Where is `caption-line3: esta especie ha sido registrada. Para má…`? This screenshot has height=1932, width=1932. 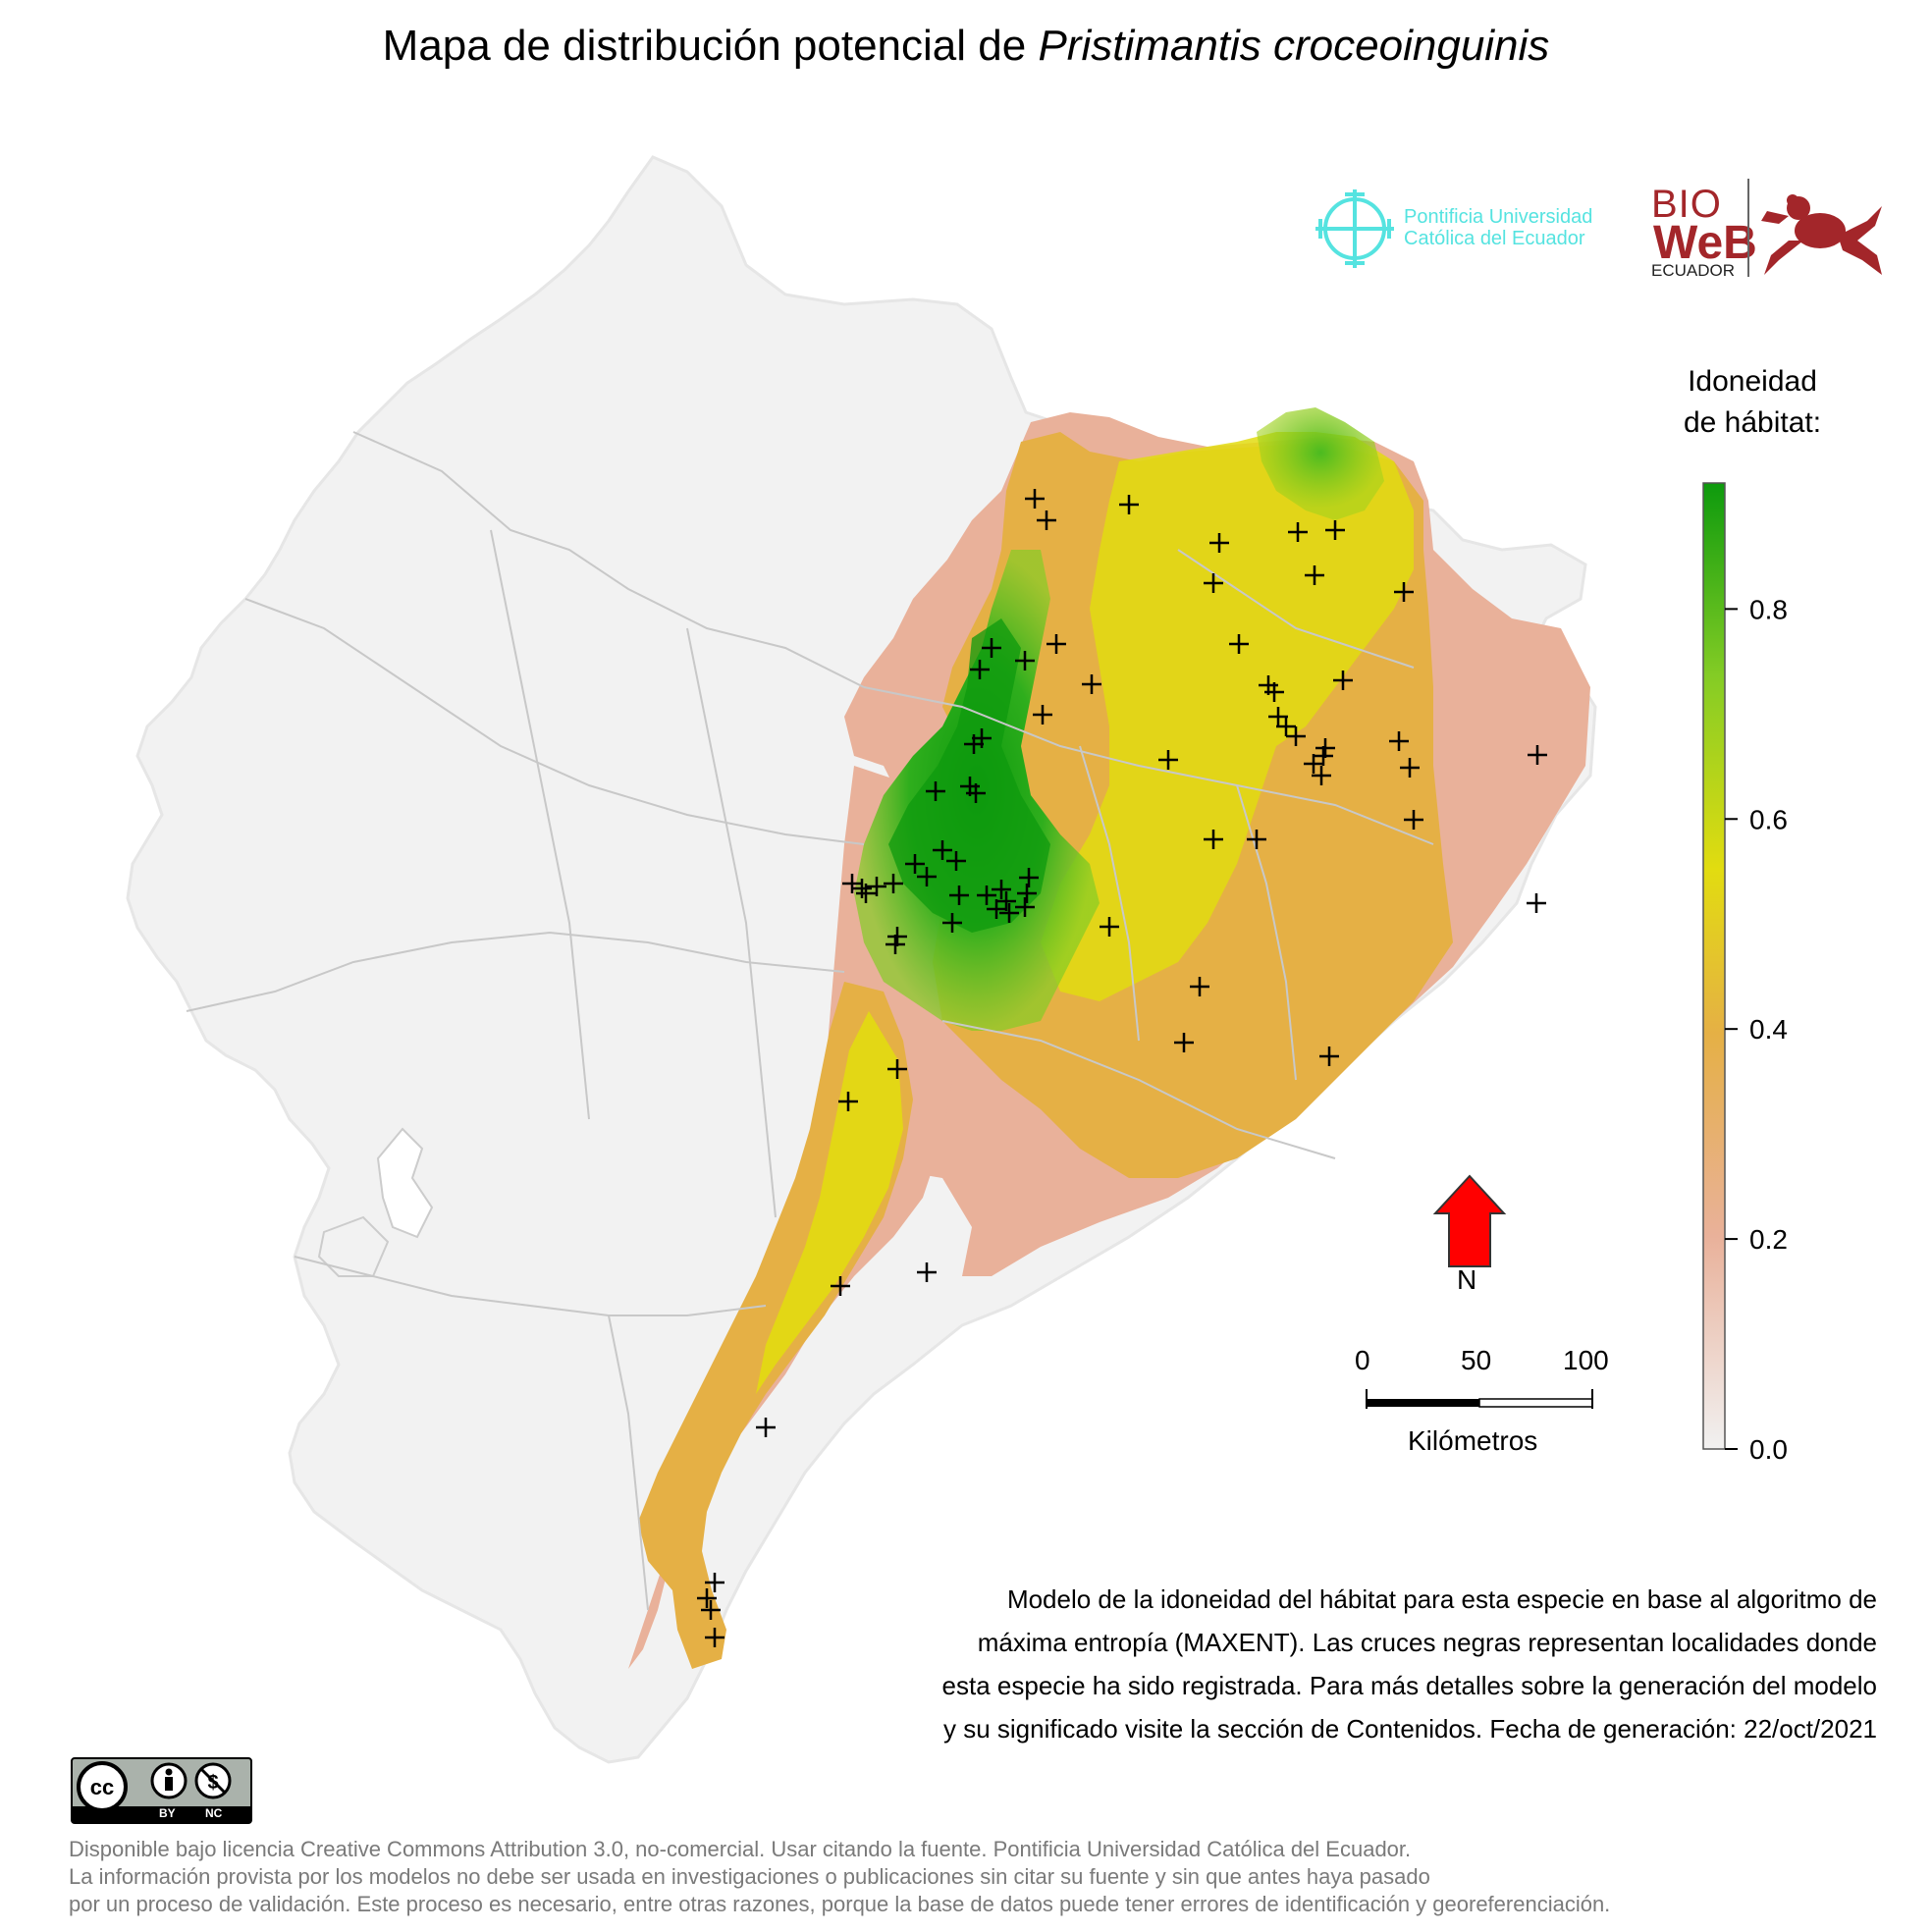 caption-line3: esta especie ha sido registrada. Para má… is located at coordinates (1409, 1685).